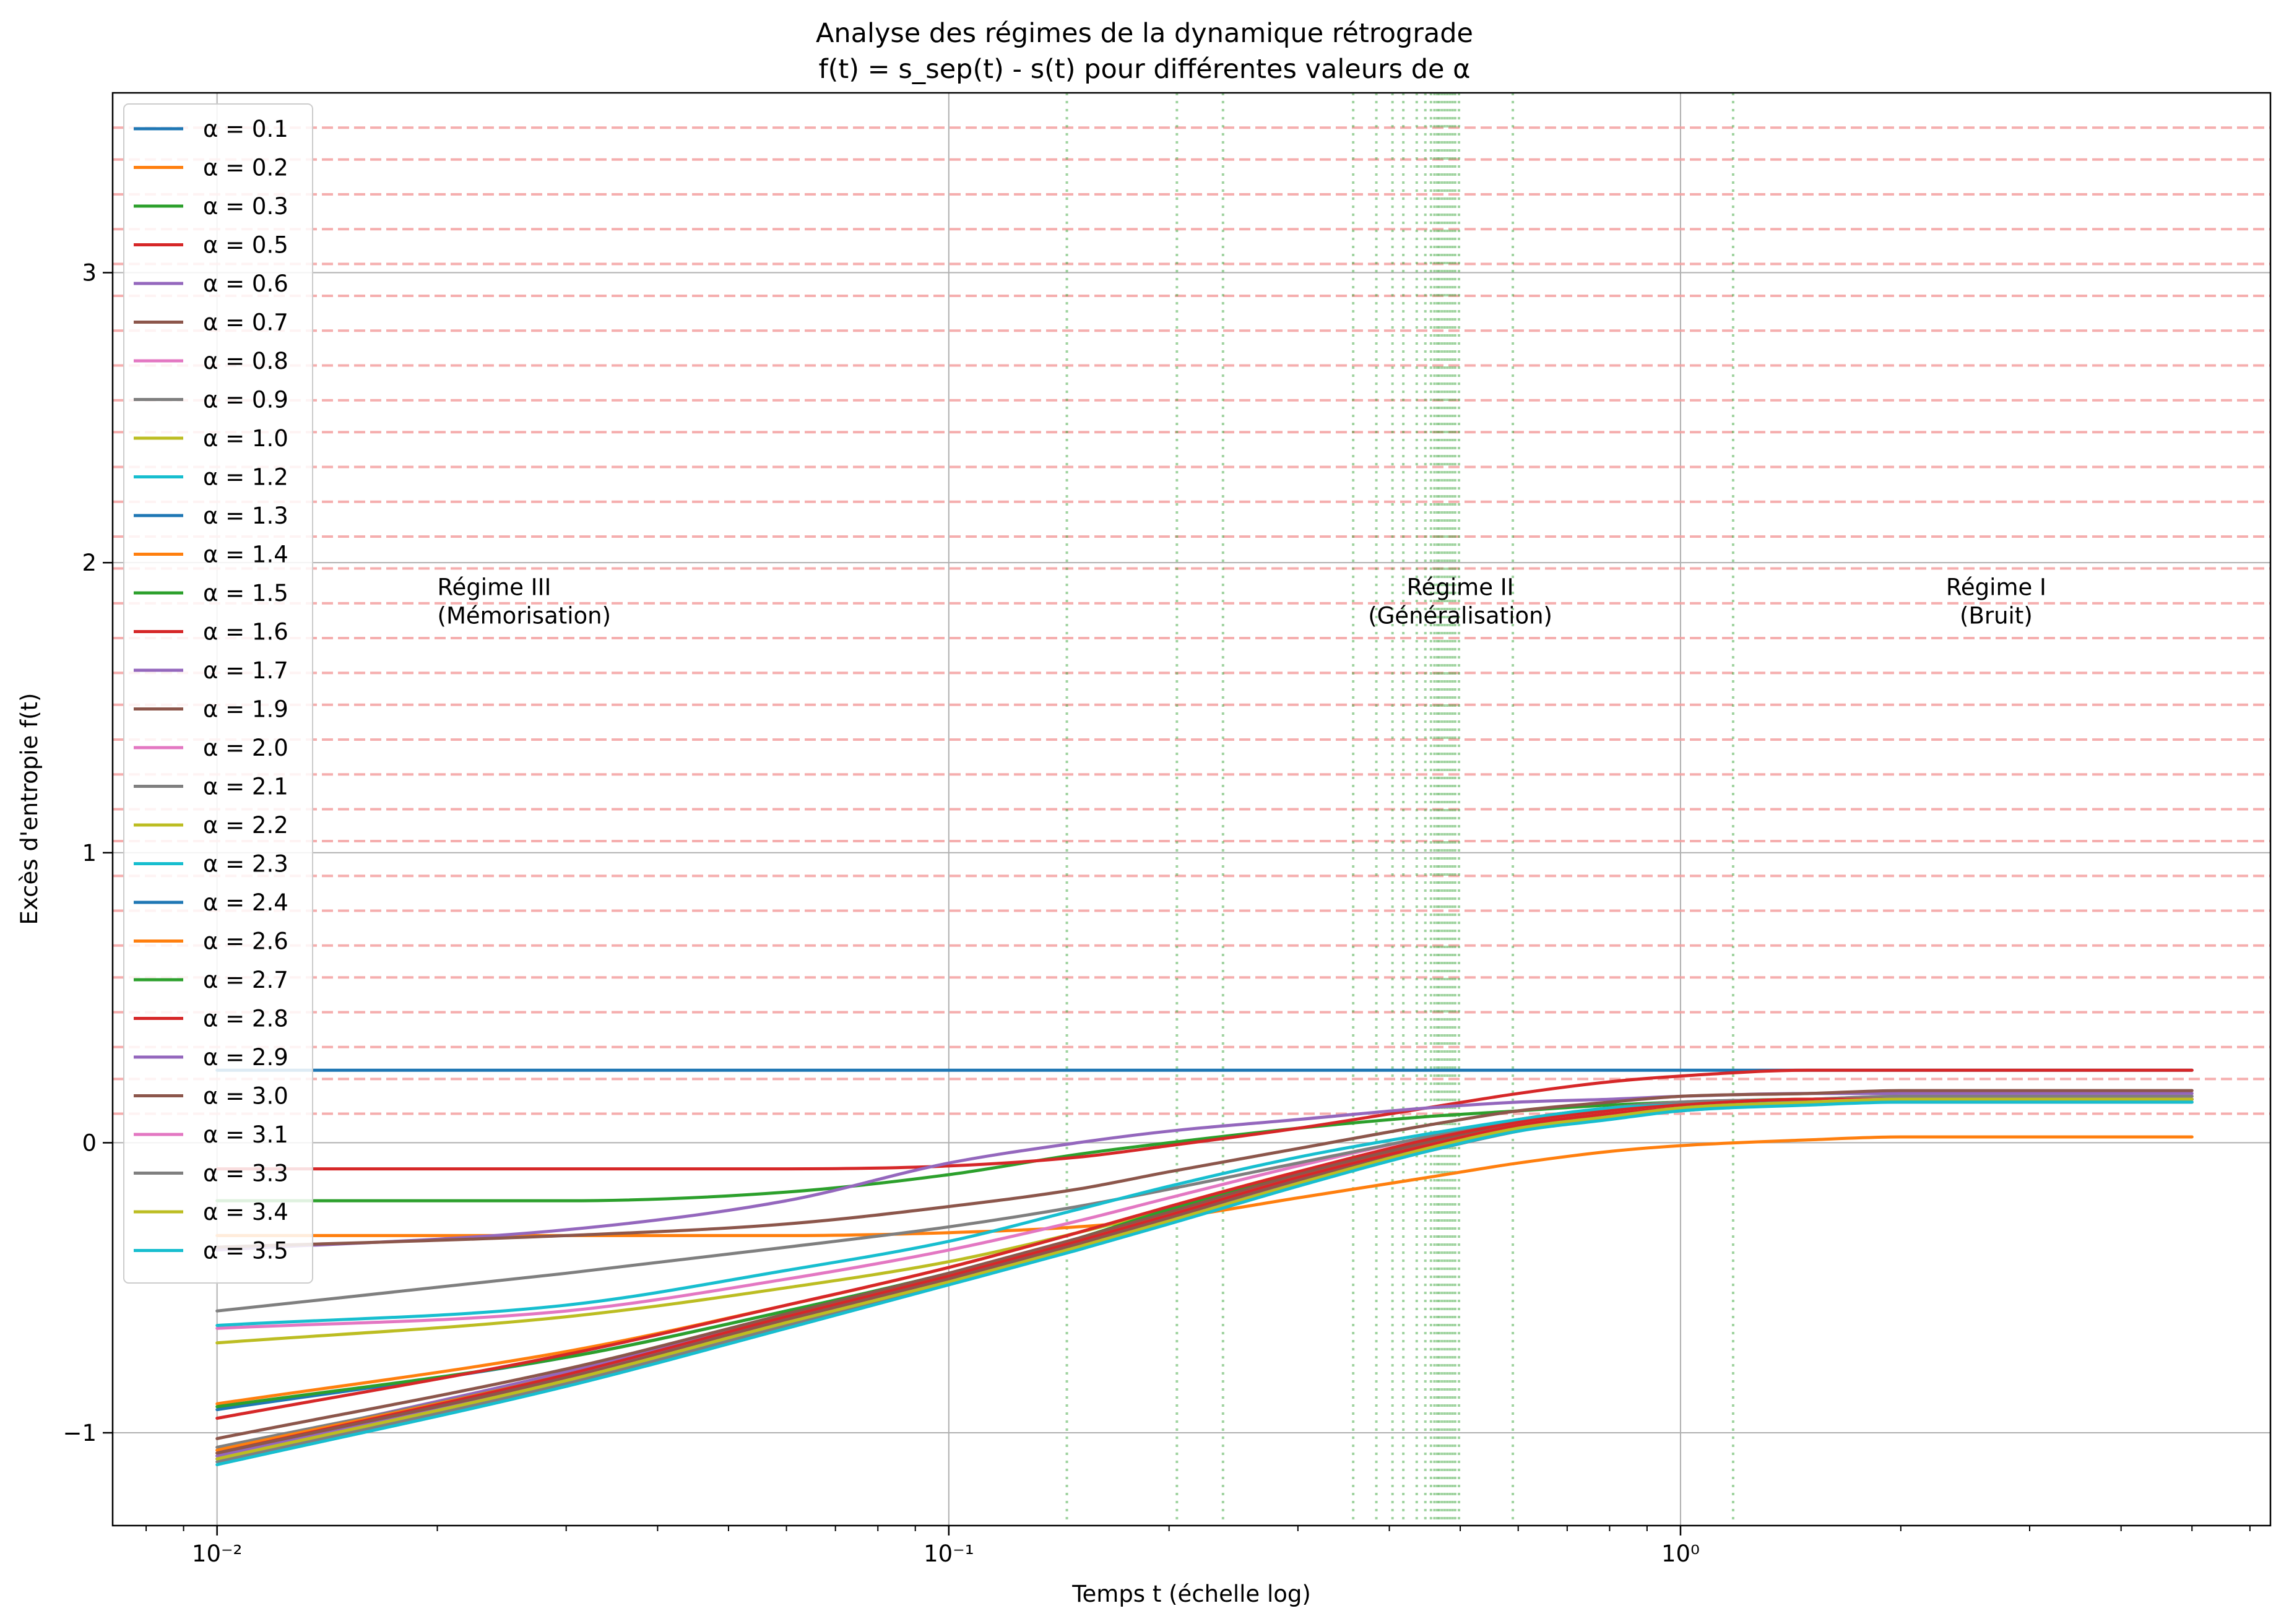 The image size is (2289, 1624). Describe the element at coordinates (89, 563) in the screenshot. I see `y-tick-label-3: 2` at that location.